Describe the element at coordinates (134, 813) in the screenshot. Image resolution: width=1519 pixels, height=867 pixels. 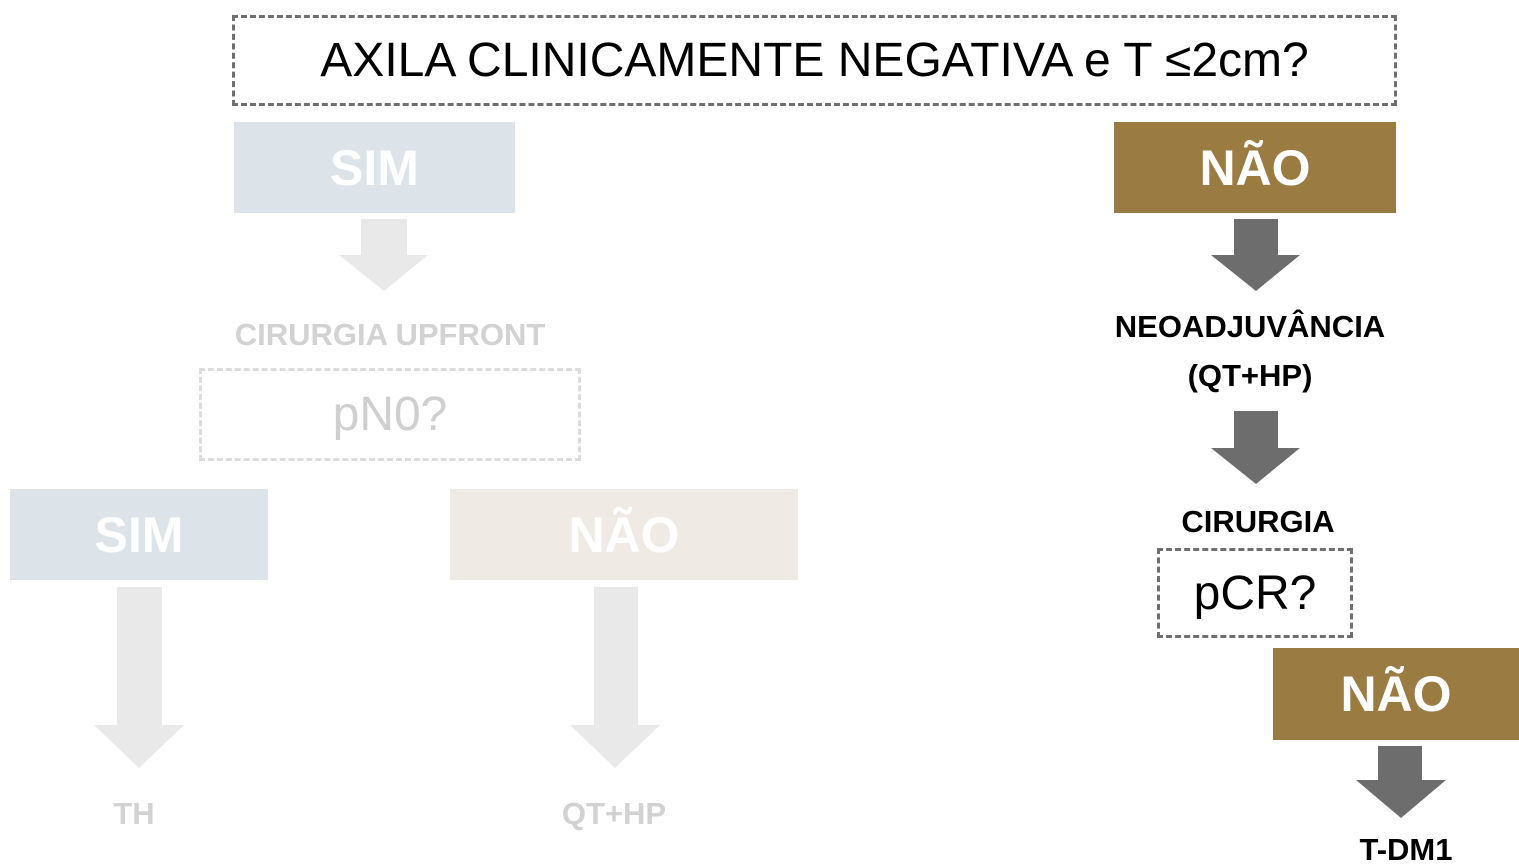
I see `treatment-label: TH` at that location.